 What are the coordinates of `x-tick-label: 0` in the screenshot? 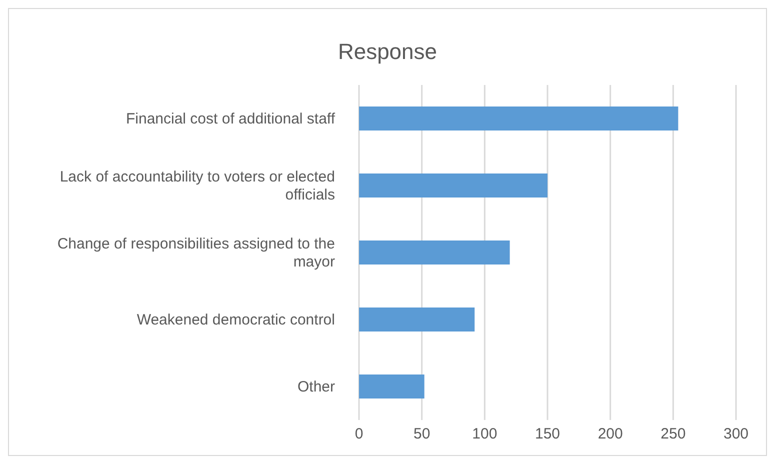 It's located at (359, 434).